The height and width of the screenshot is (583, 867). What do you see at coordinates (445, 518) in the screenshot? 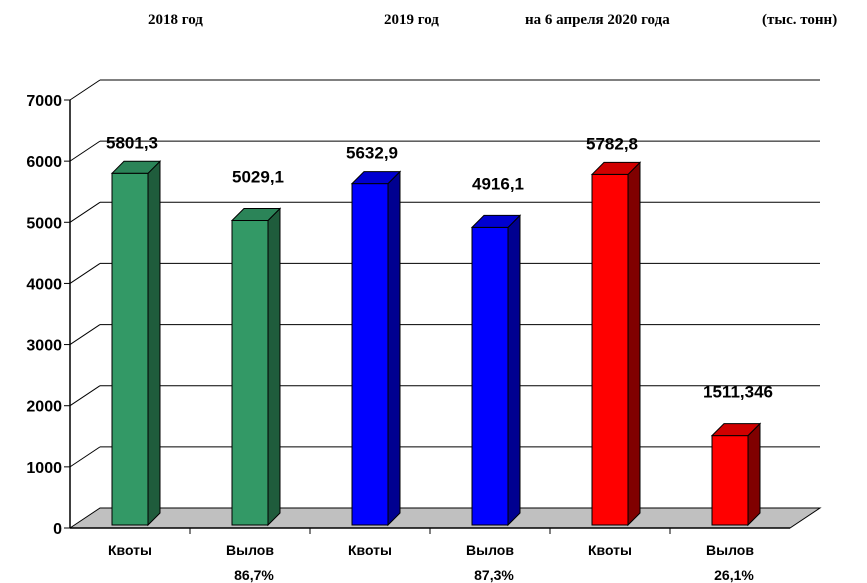
I see `chart-floor` at bounding box center [445, 518].